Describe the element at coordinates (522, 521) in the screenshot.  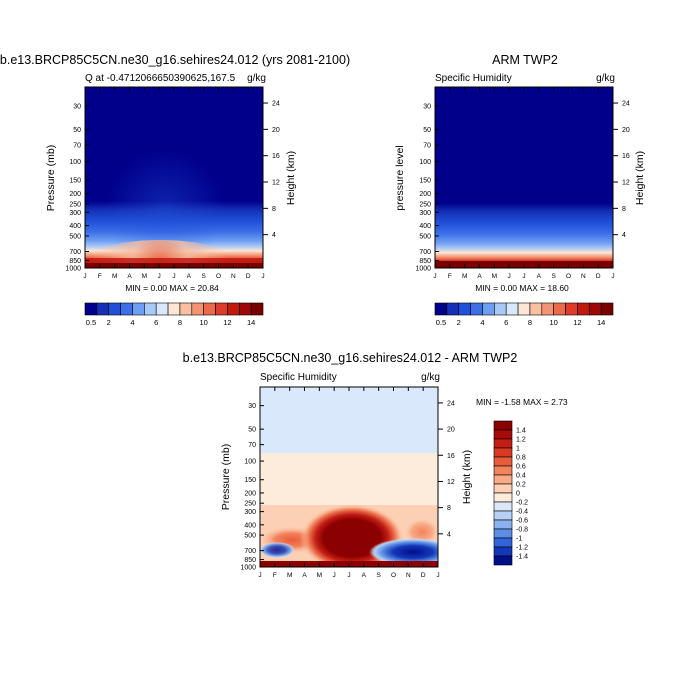
I see `colorbar-label: -0.6` at that location.